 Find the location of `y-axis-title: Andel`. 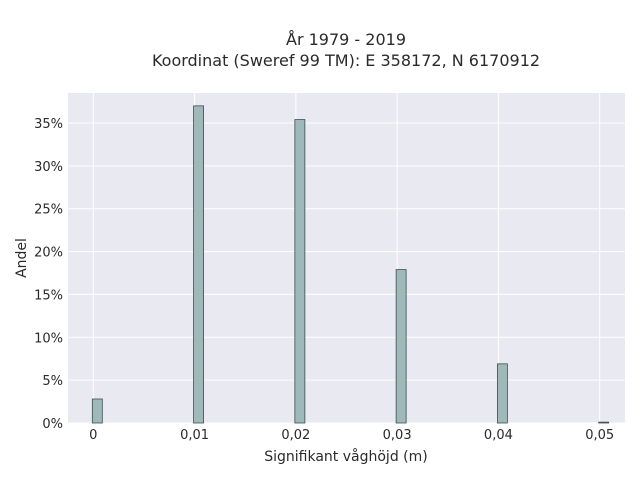

y-axis-title: Andel is located at coordinates (22, 258).